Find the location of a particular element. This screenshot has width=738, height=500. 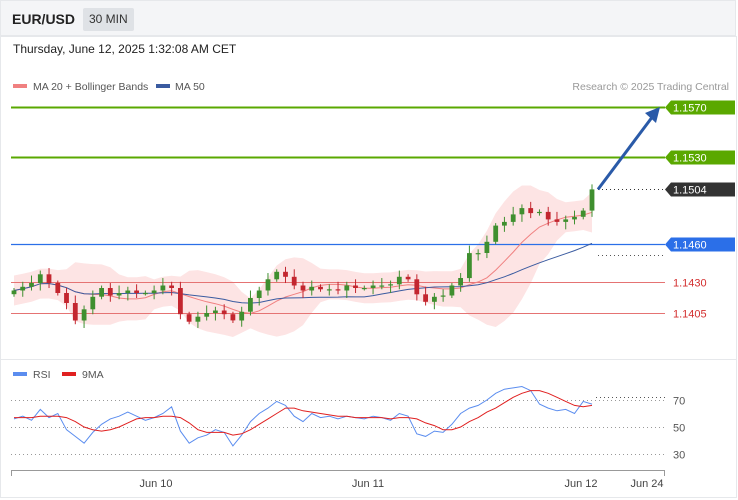

x-axis: Jun 10 Jun 11 Jun 12 Jun 24 is located at coordinates (338, 480).